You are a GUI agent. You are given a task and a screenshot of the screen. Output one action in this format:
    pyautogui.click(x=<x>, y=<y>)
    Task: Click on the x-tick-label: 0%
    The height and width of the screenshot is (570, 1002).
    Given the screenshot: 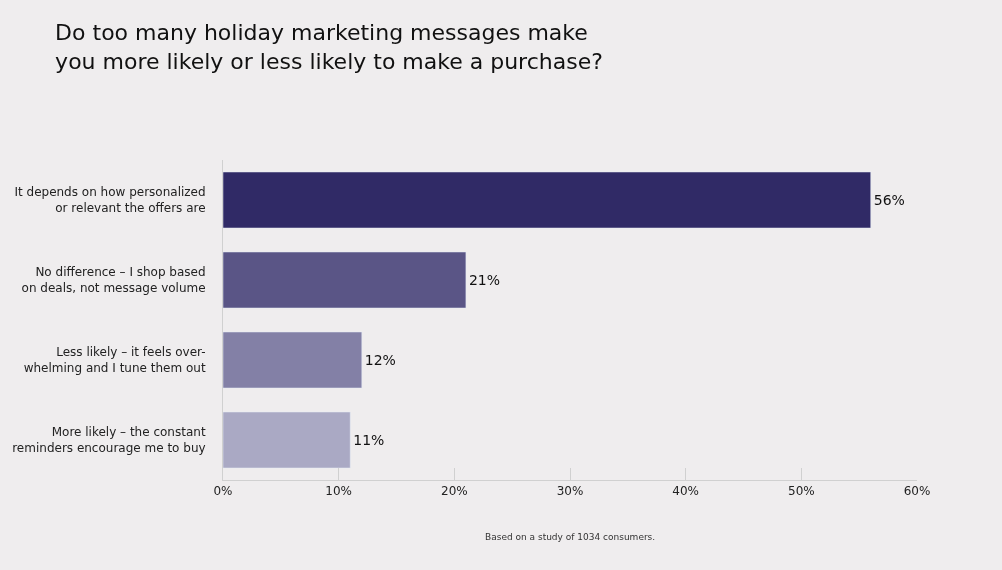 What is the action you would take?
    pyautogui.click(x=223, y=491)
    